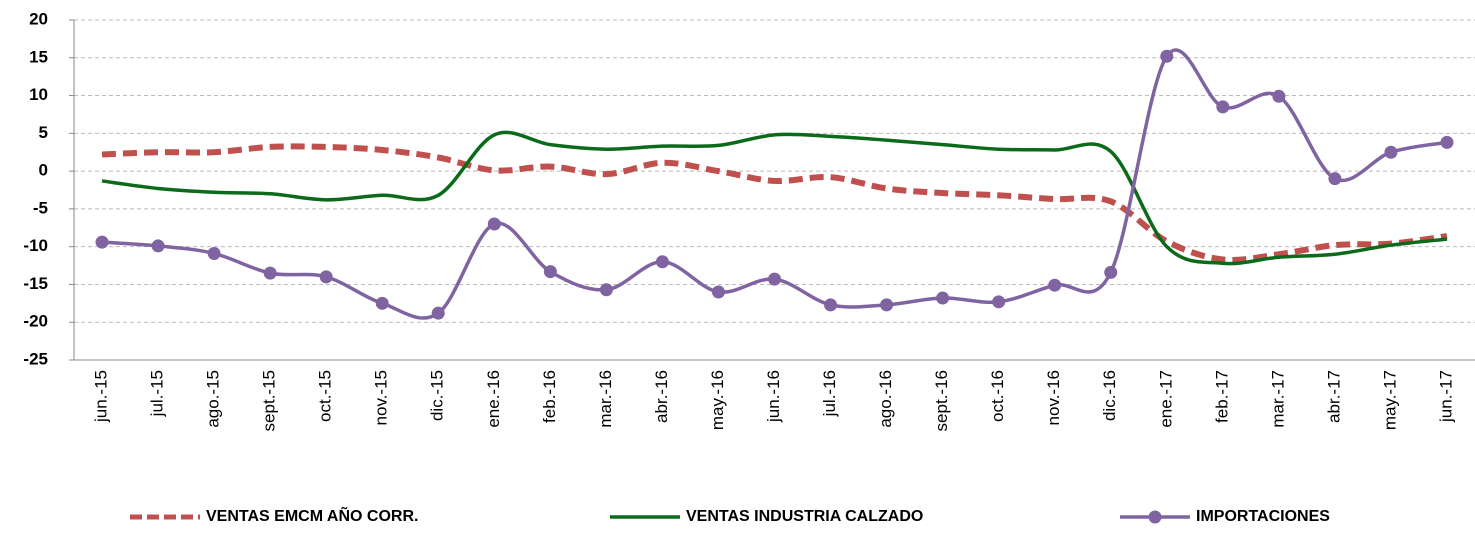 The image size is (1475, 535). Describe the element at coordinates (1263, 516) in the screenshot. I see `legend-label: IMPORTACIONES` at that location.